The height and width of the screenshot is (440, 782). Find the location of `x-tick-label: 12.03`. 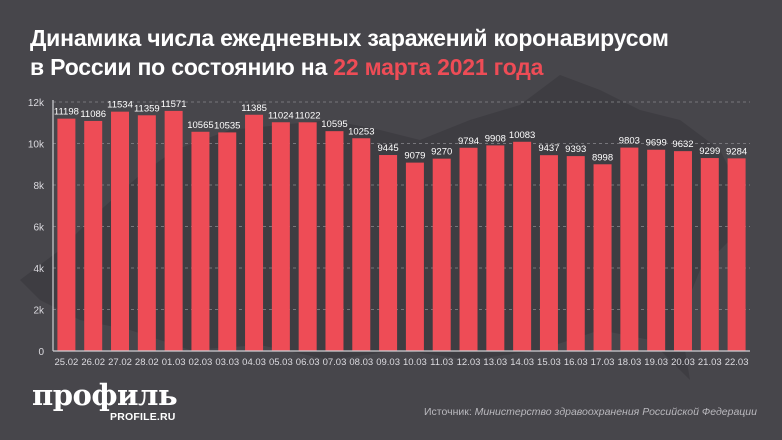

x-tick-label: 12.03 is located at coordinates (469, 362).